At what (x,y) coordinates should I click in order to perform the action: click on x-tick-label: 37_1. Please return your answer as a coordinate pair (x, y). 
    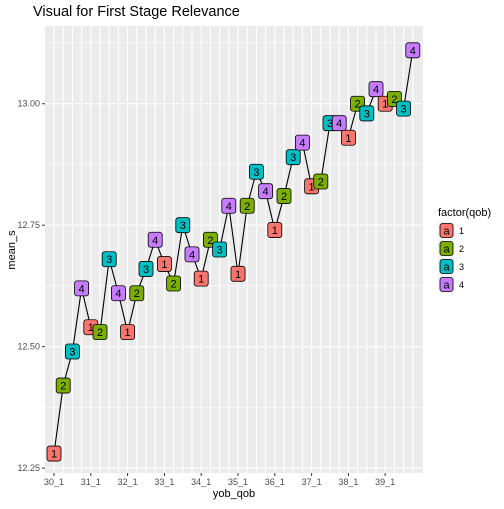
    Looking at the image, I should click on (312, 482).